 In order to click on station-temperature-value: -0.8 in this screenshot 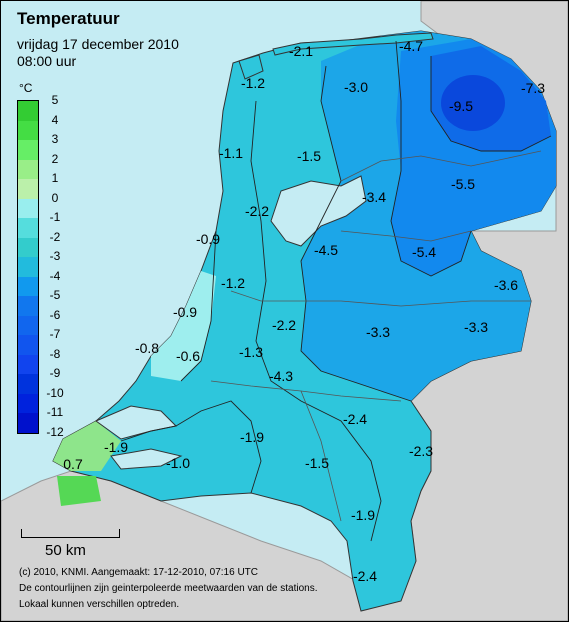, I will do `click(147, 348)`.